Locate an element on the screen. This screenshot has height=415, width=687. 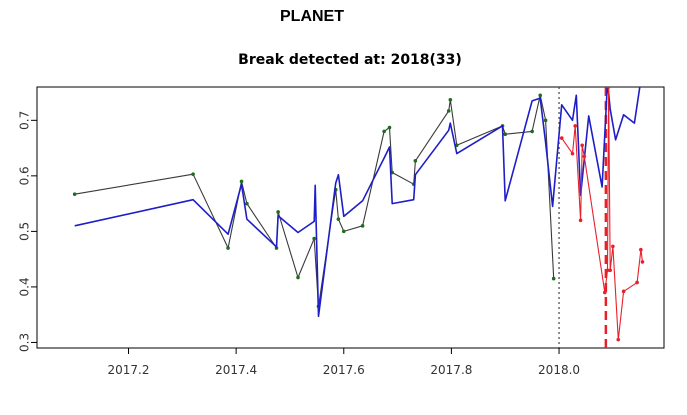
chart-title: Break detected at: 2018(33) is located at coordinates (350, 60).